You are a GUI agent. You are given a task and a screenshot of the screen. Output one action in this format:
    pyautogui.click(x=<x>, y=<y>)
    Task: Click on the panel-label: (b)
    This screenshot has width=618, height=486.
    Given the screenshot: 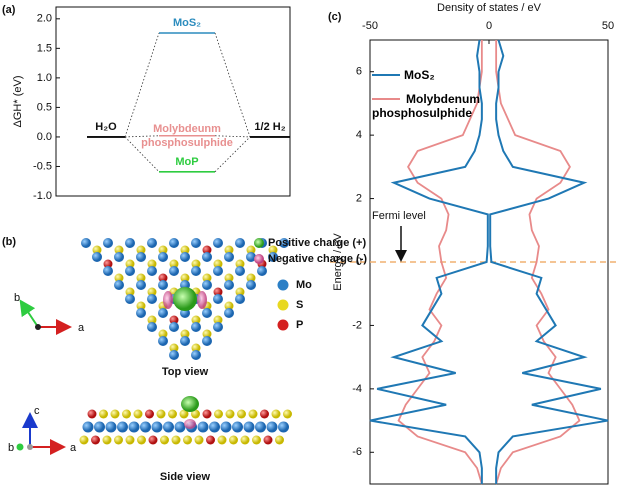 What is the action you would take?
    pyautogui.click(x=9, y=242)
    